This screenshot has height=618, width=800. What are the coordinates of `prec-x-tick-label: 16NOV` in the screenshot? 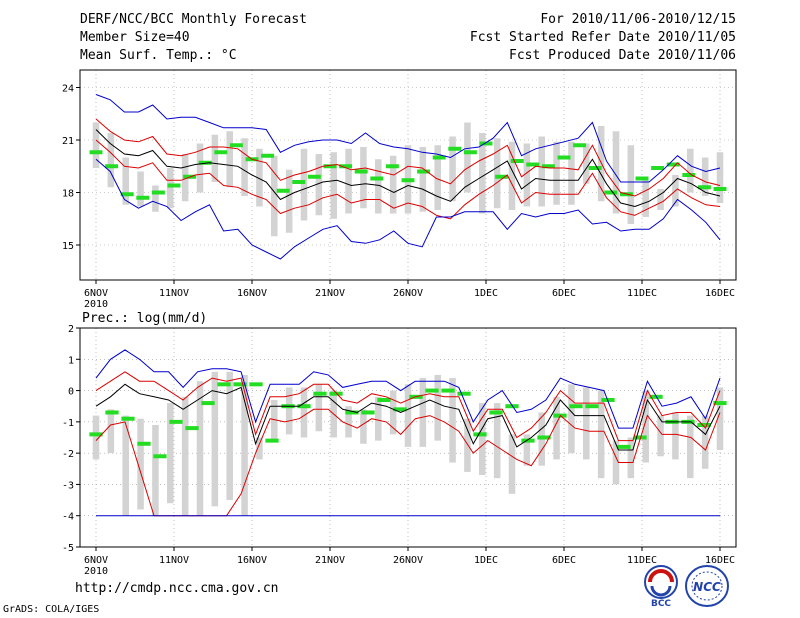 It's located at (252, 560).